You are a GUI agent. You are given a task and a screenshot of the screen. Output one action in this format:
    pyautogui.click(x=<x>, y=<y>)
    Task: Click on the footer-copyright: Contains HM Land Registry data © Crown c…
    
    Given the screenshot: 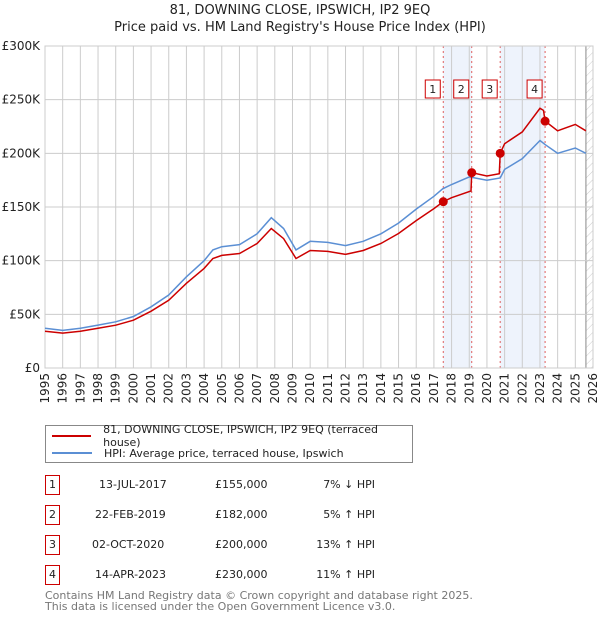 What is the action you would take?
    pyautogui.click(x=259, y=595)
    